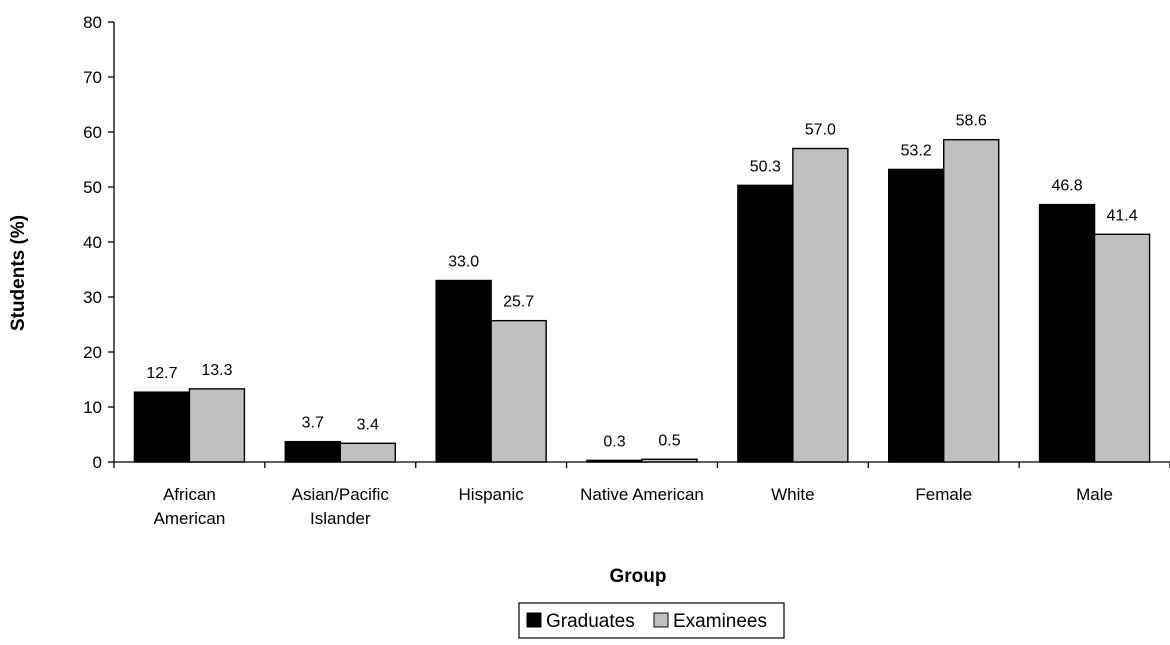 This screenshot has width=1170, height=645. I want to click on bar-value-label: 57.0, so click(820, 130).